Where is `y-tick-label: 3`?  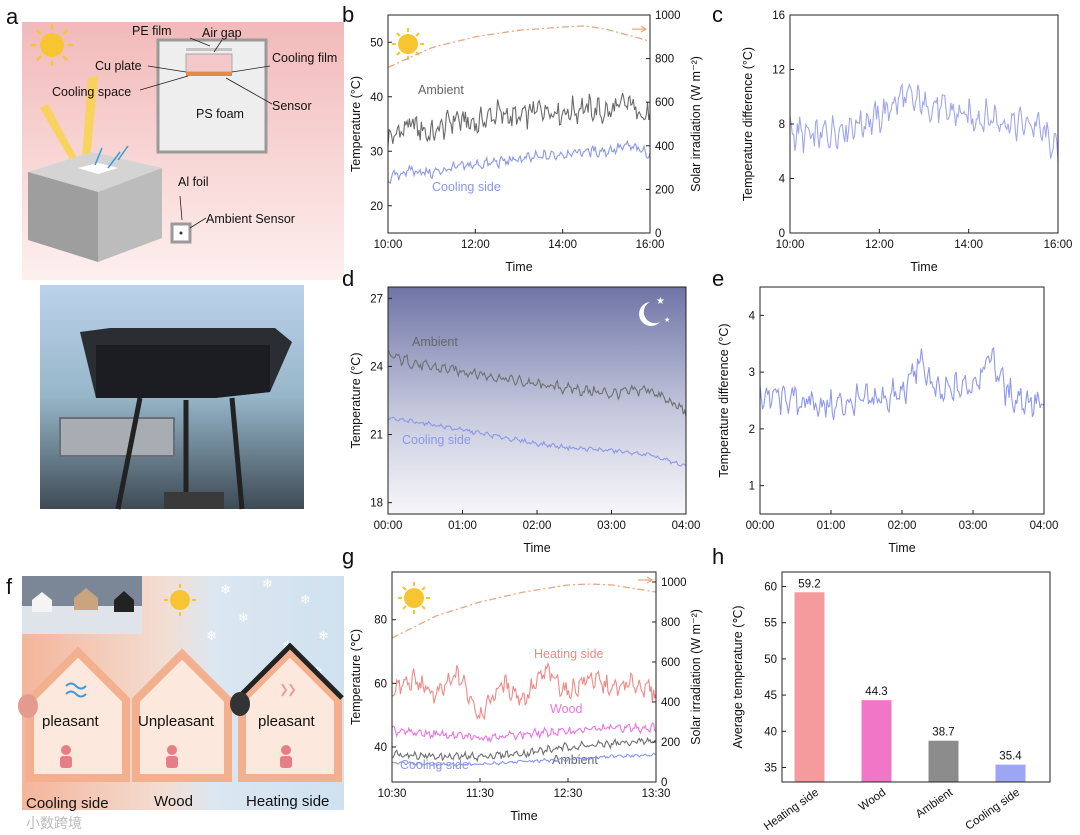
y-tick-label: 3 is located at coordinates (752, 373).